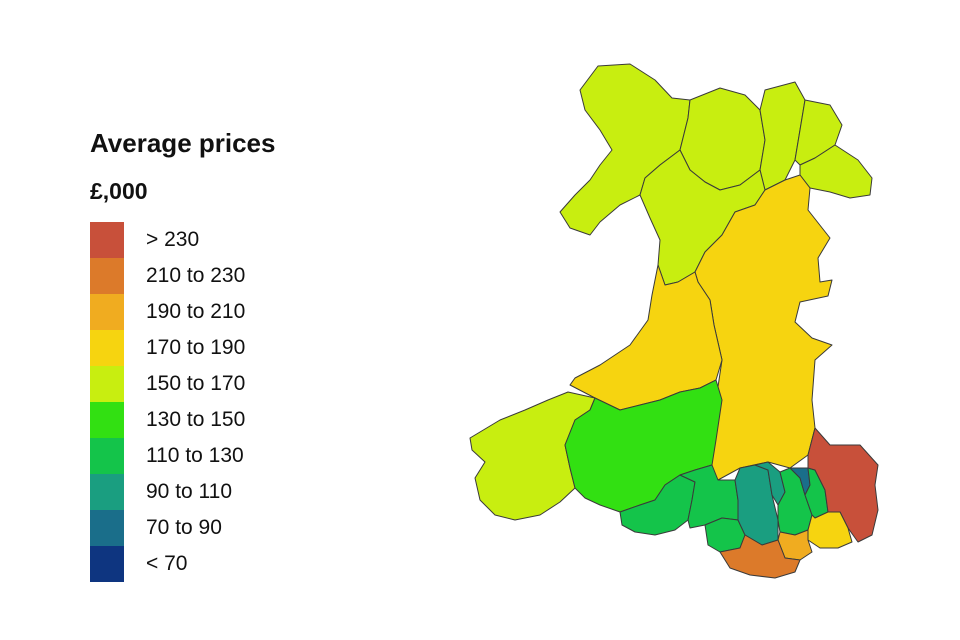 The image size is (960, 640). I want to click on legend-item: < 70, so click(182, 564).